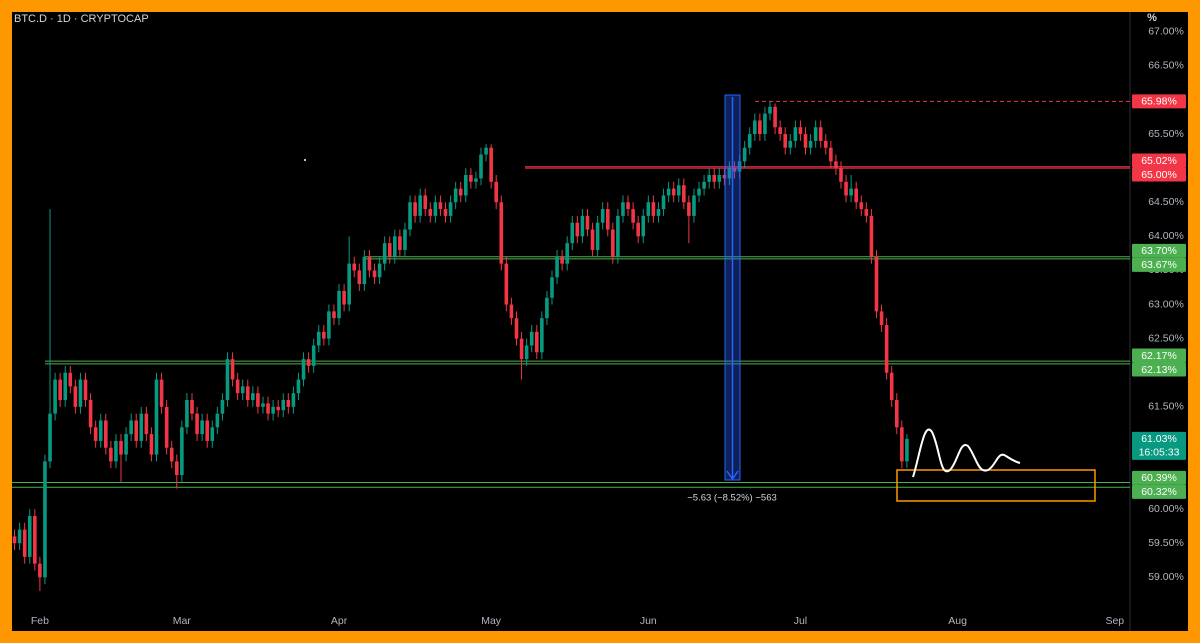 This screenshot has height=643, width=1200. What do you see at coordinates (1166, 543) in the screenshot?
I see `y-tick-label: 59.50%` at bounding box center [1166, 543].